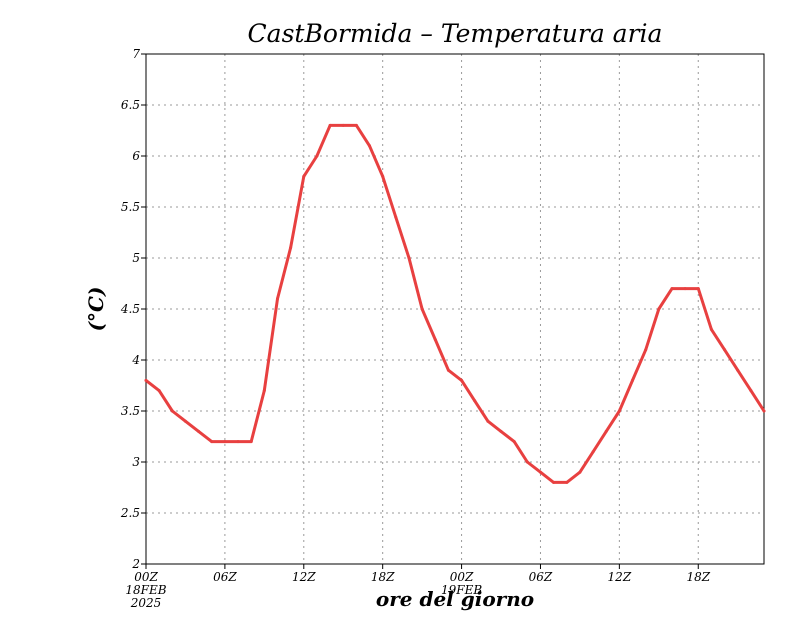  I want to click on y-tick-label: 4.5, so click(130, 309).